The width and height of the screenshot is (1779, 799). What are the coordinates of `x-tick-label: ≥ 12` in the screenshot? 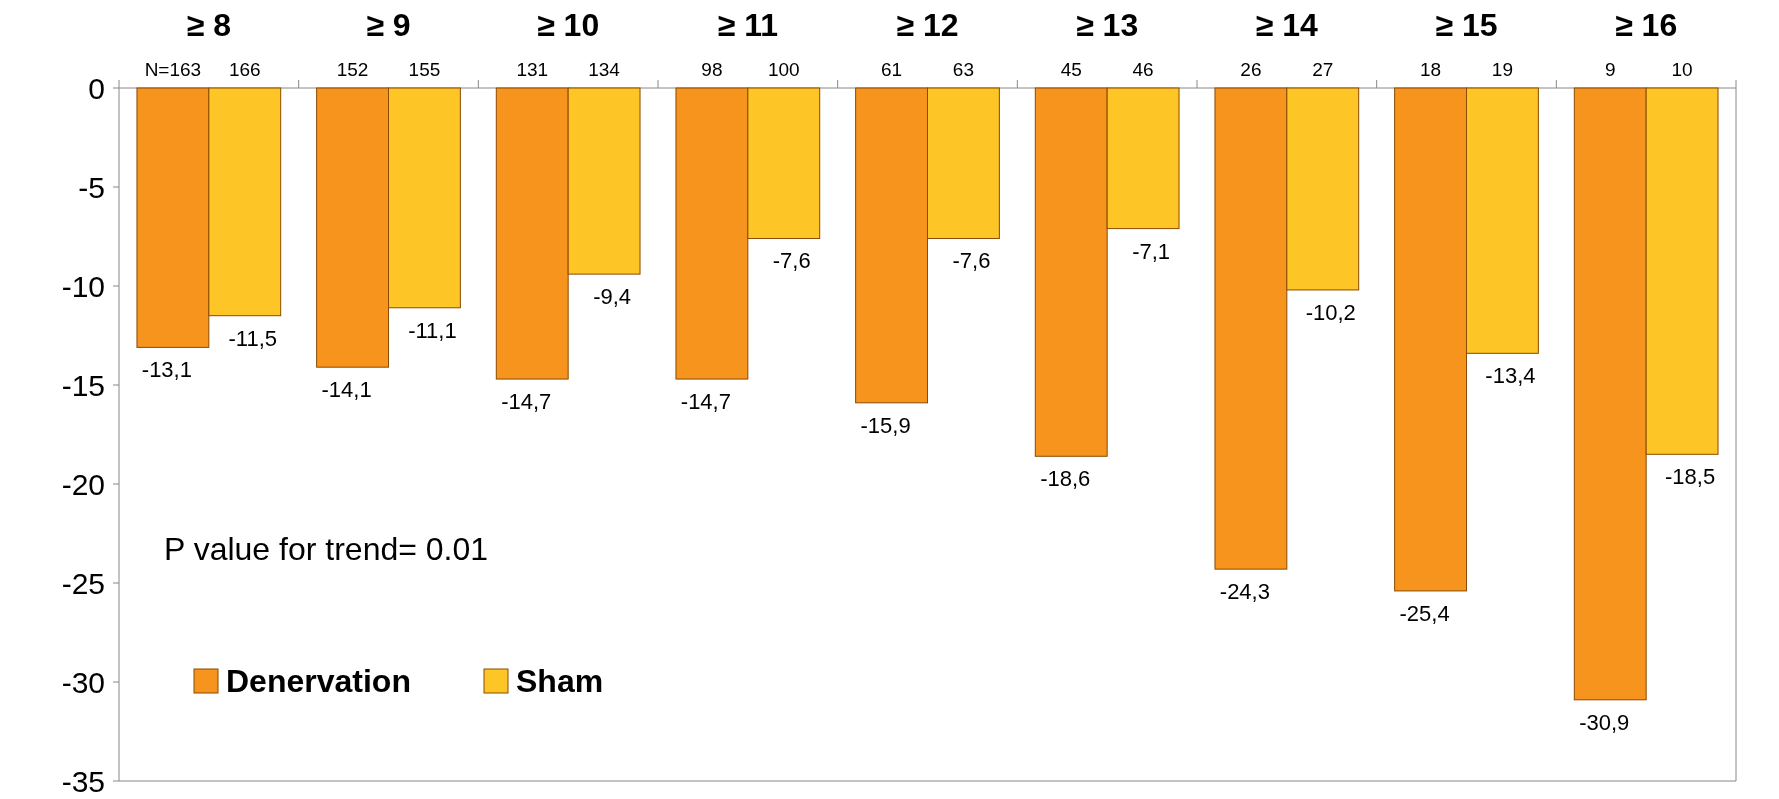 It's located at (927, 25).